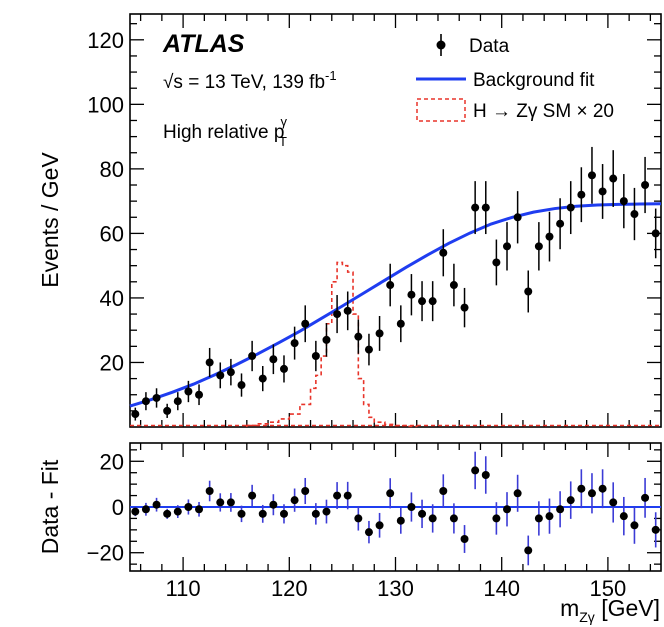  I want to click on category-label: High relative pγ T, so click(225, 131).